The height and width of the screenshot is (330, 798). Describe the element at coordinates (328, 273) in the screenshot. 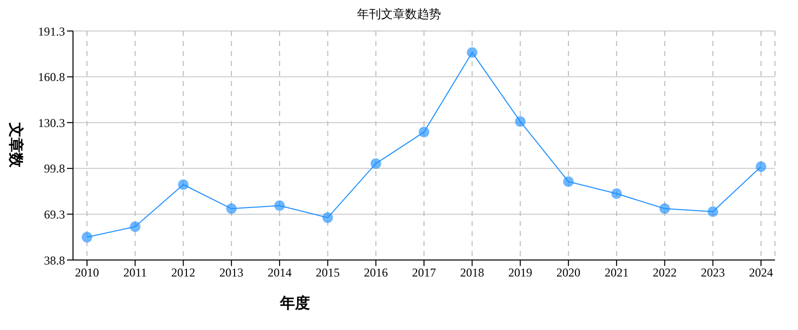

I see `x-tick-label: 2015` at that location.